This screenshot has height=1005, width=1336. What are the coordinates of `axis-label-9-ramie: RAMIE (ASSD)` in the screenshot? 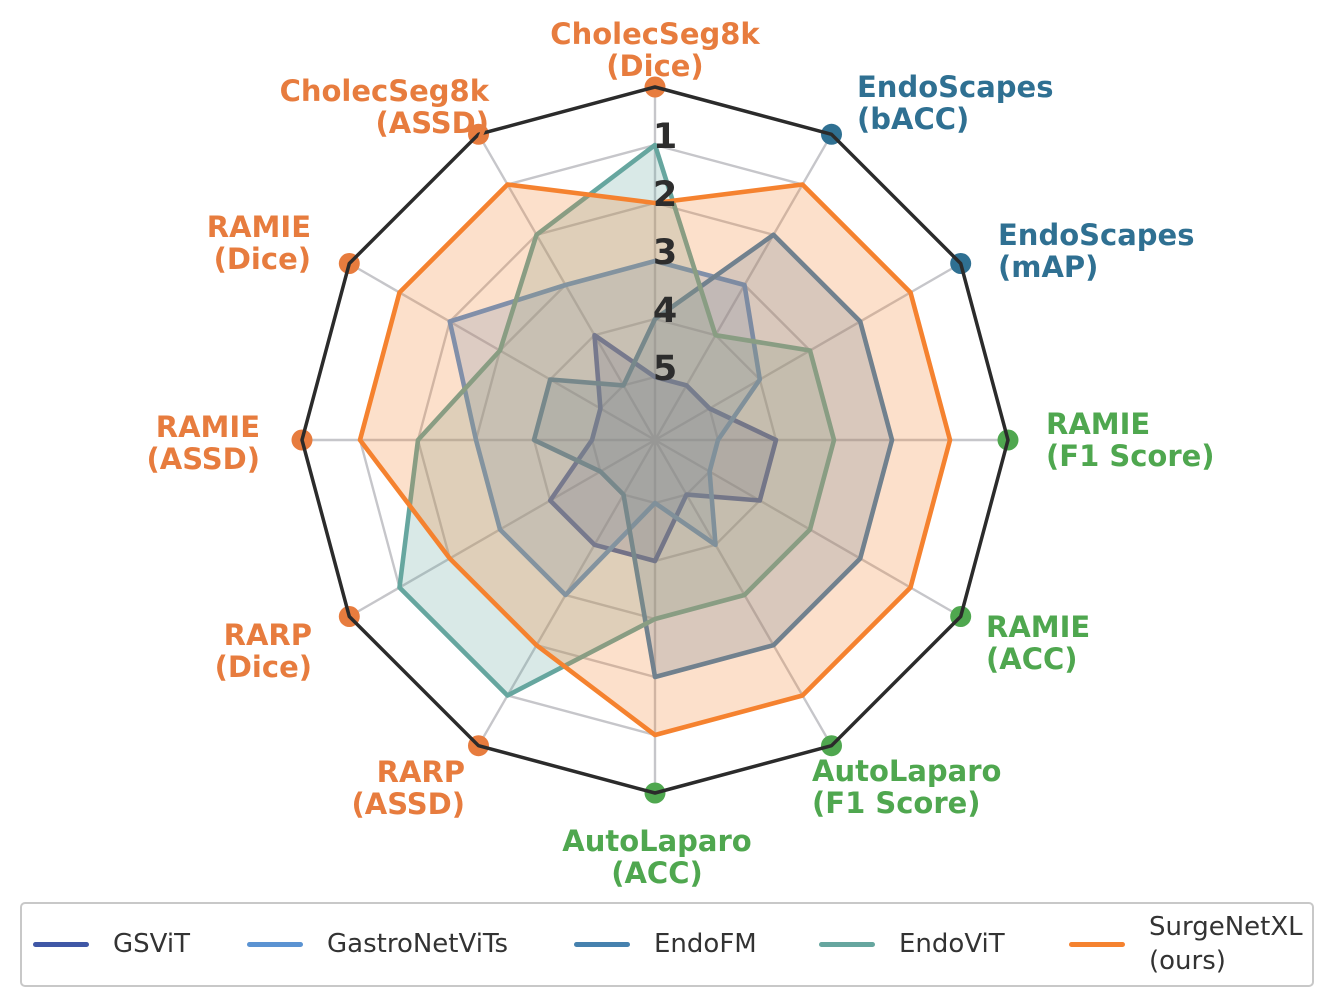 It's located at (204, 443).